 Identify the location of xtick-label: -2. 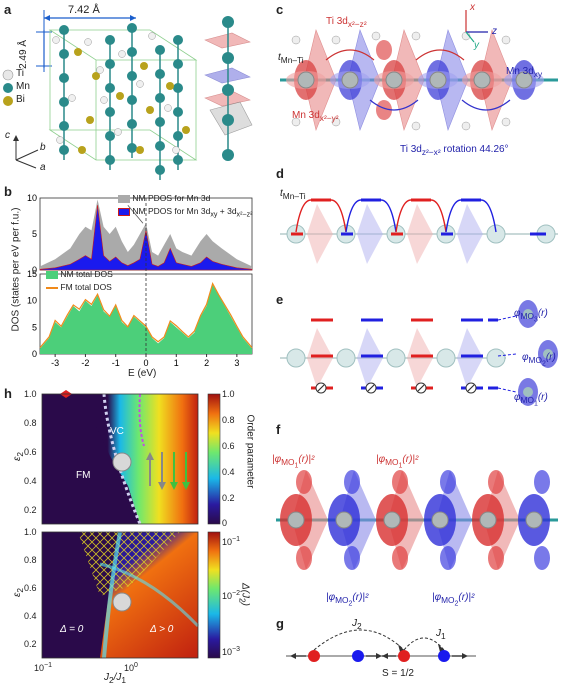
(85, 363).